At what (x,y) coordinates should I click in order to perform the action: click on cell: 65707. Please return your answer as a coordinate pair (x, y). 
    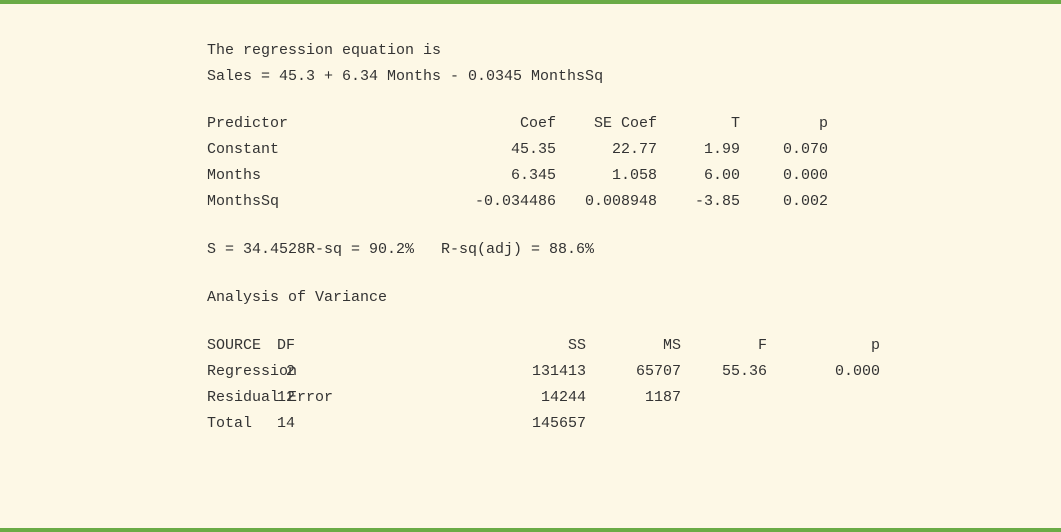
    Looking at the image, I should click on (658, 371).